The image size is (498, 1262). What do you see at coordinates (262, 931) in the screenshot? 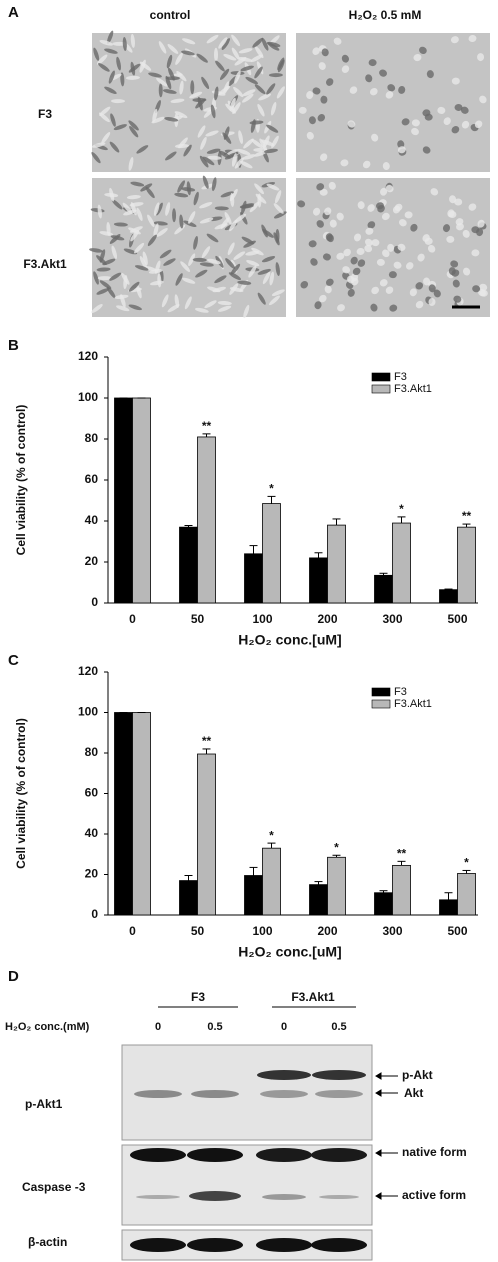
I see `x-tick-label: 100` at bounding box center [262, 931].